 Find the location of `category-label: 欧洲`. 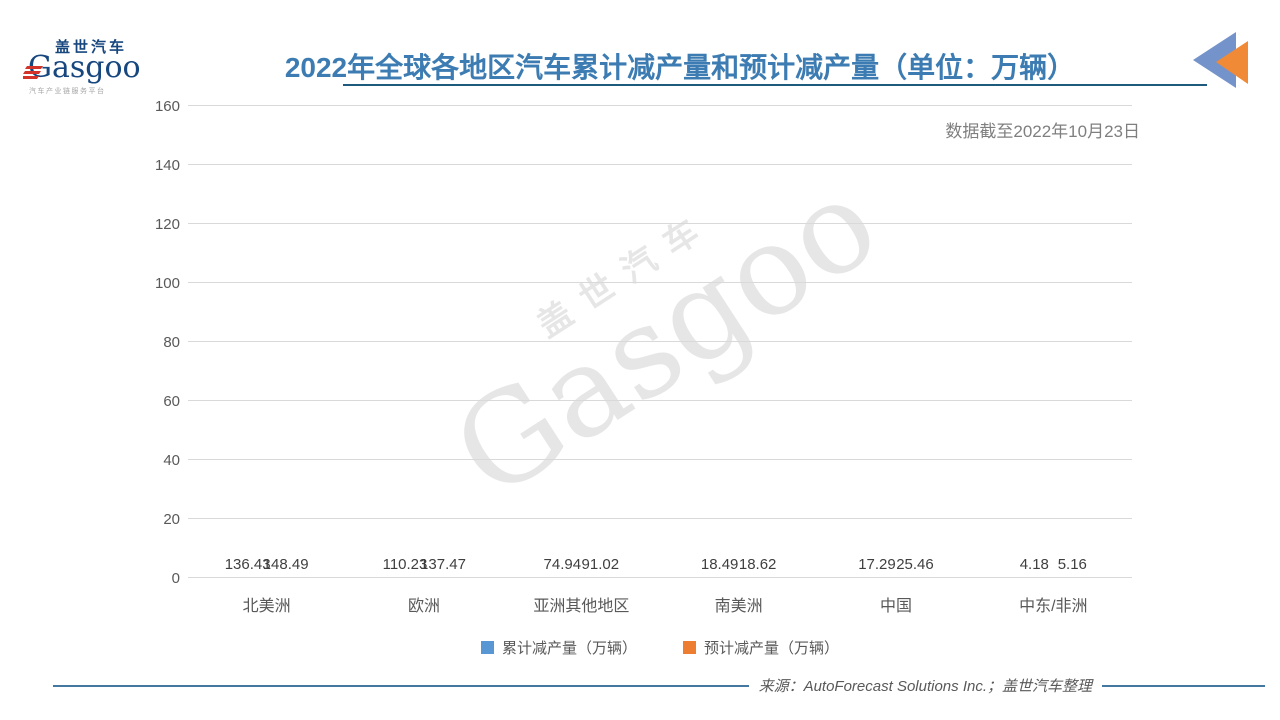

category-label: 欧洲 is located at coordinates (423, 606).